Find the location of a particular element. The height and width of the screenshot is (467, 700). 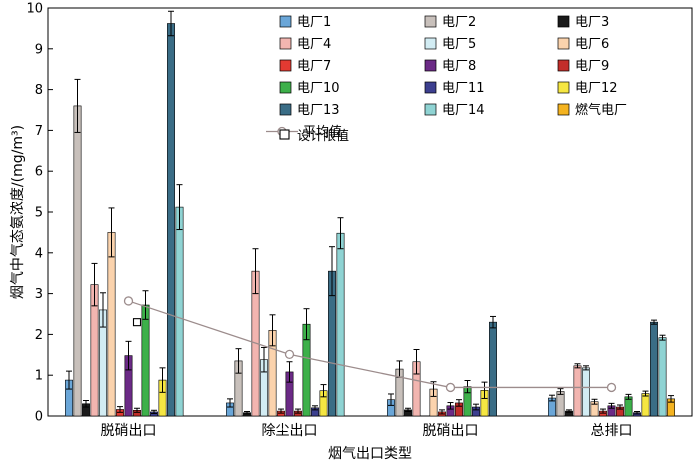

x-category-label: 总排口 is located at coordinates (612, 431).